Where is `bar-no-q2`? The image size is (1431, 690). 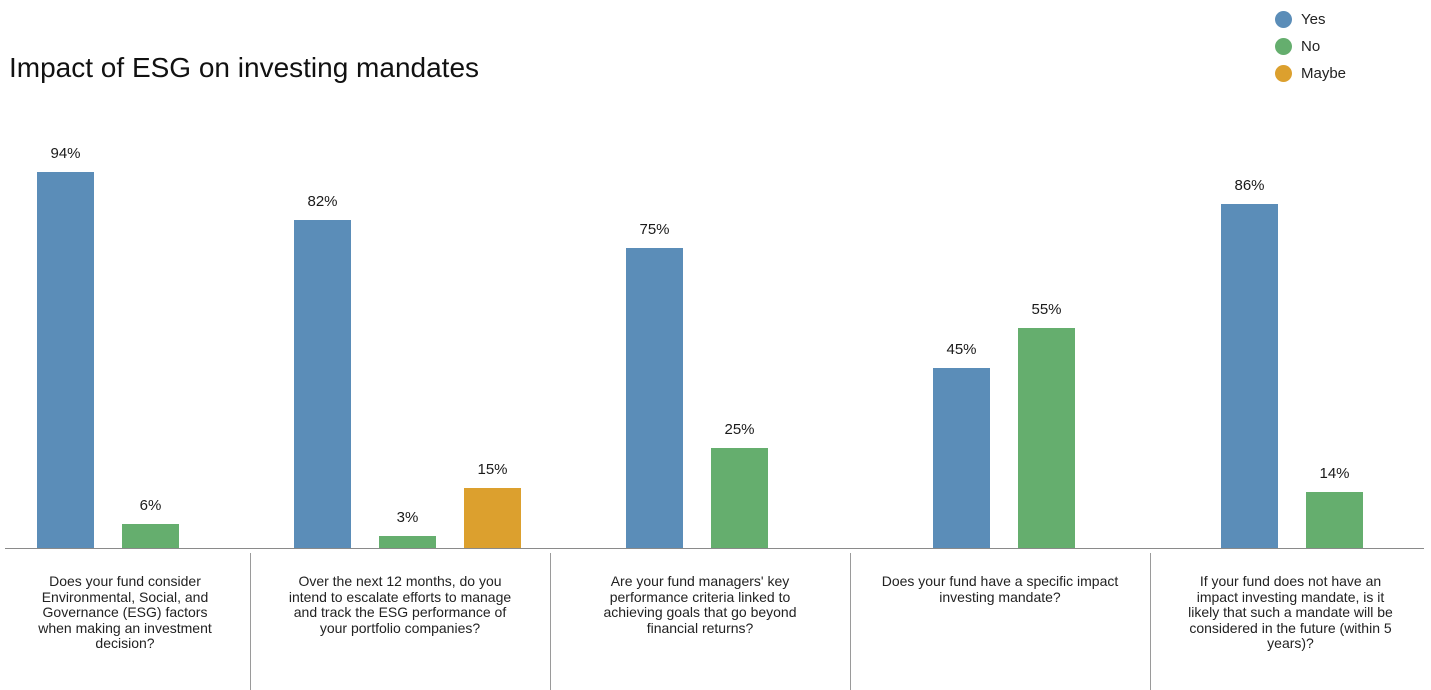
bar-no-q2 is located at coordinates (407, 542).